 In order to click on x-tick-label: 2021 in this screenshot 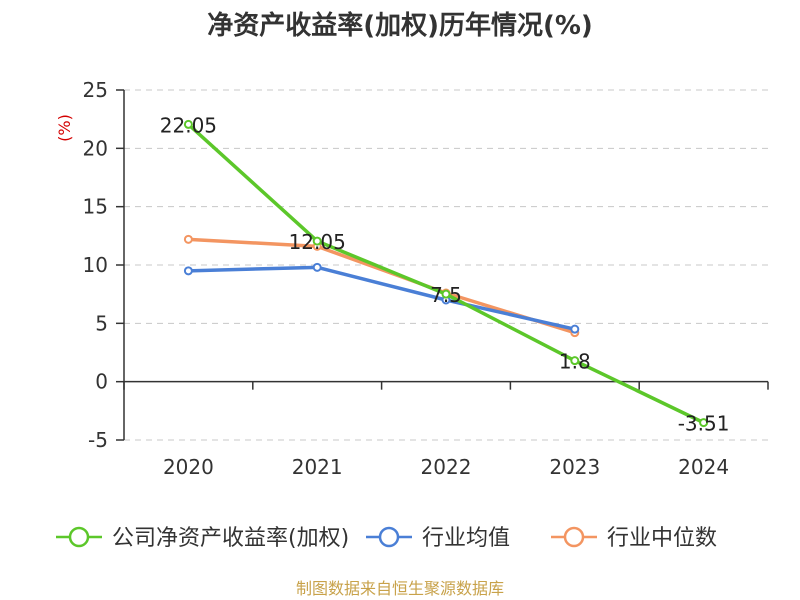, I will do `click(317, 467)`.